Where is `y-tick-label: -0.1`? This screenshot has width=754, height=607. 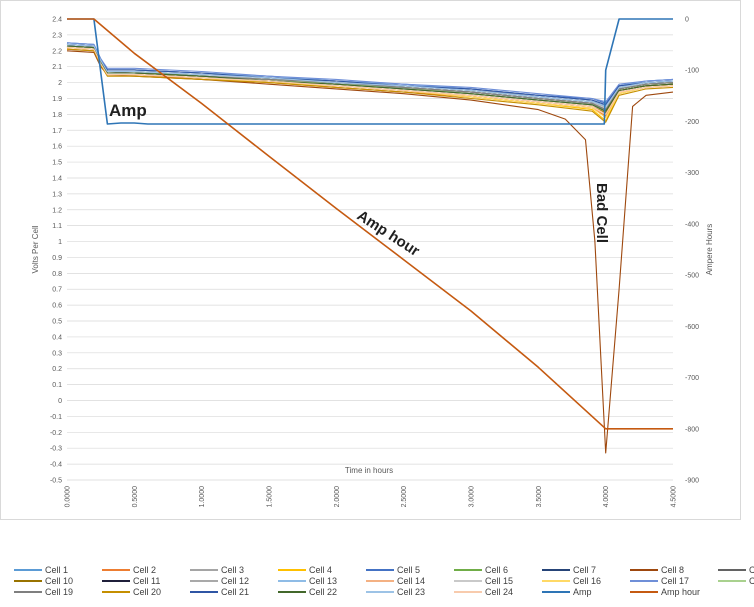 y-tick-label: -0.1 is located at coordinates (56, 417).